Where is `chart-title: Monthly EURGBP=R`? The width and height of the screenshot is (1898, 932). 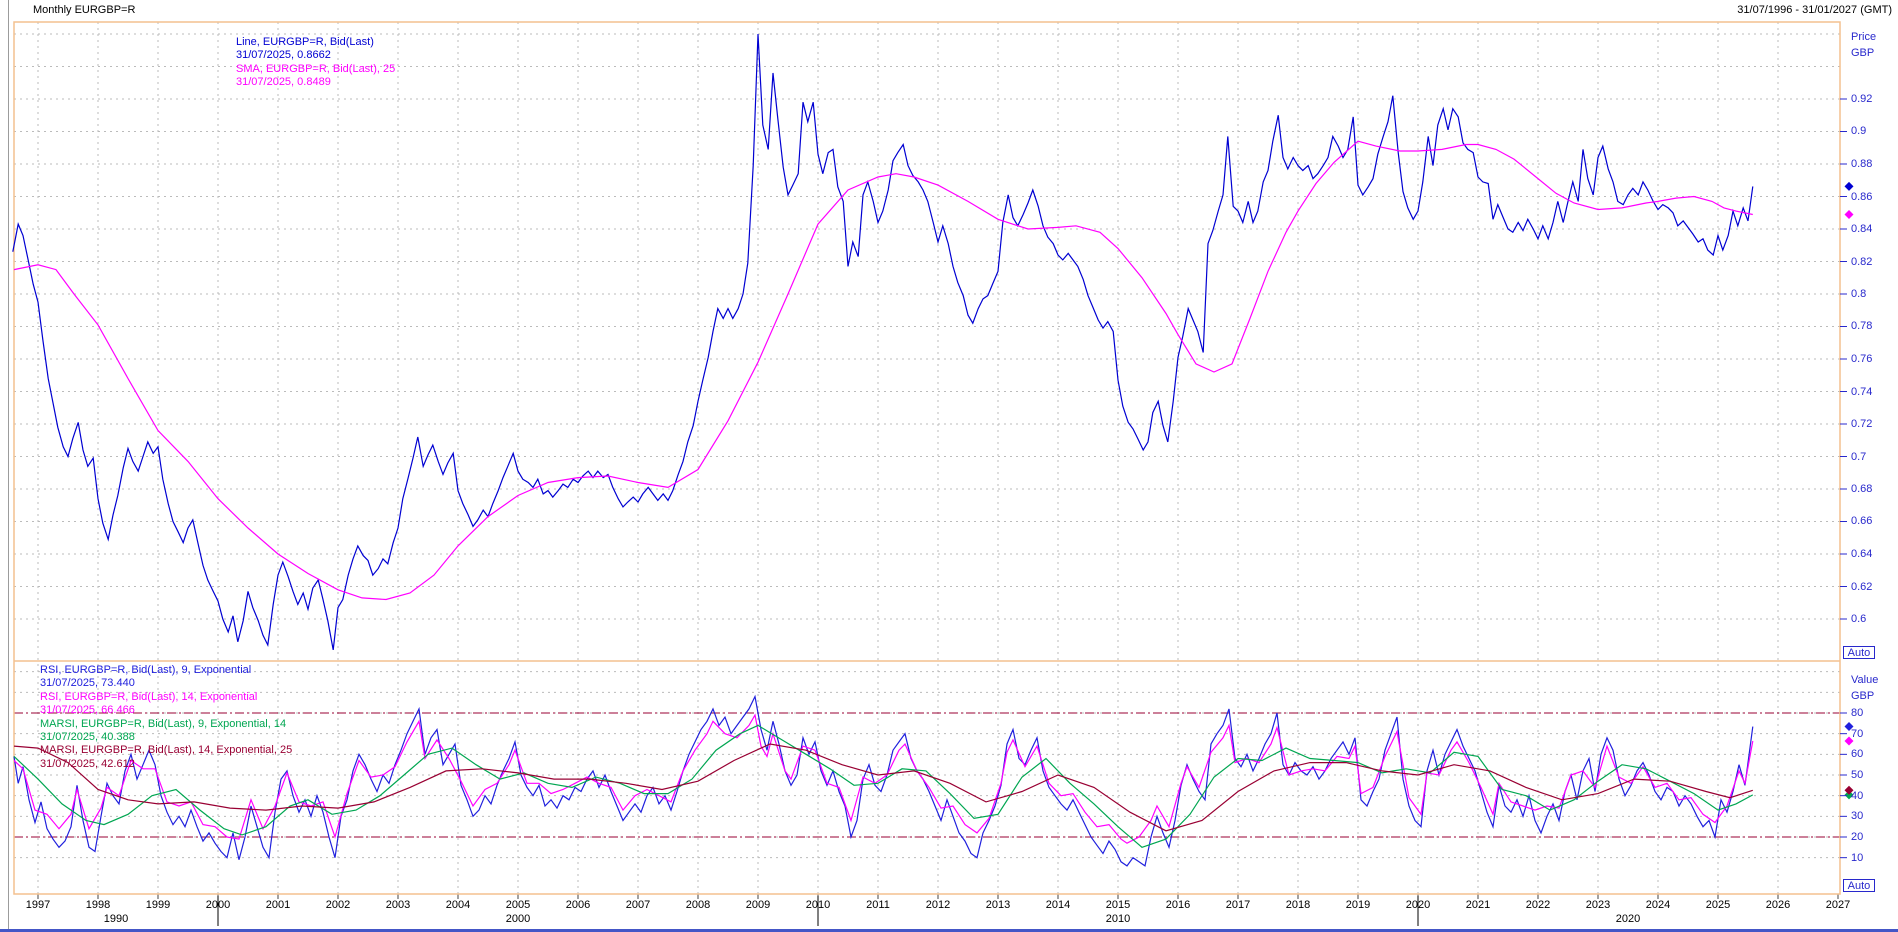 chart-title: Monthly EURGBP=R is located at coordinates (84, 10).